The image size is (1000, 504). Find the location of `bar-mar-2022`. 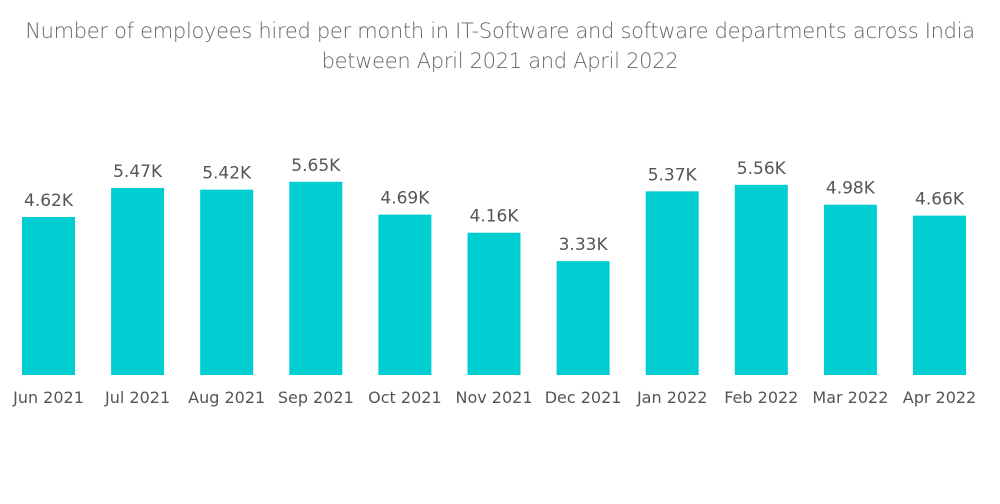

bar-mar-2022 is located at coordinates (850, 289).